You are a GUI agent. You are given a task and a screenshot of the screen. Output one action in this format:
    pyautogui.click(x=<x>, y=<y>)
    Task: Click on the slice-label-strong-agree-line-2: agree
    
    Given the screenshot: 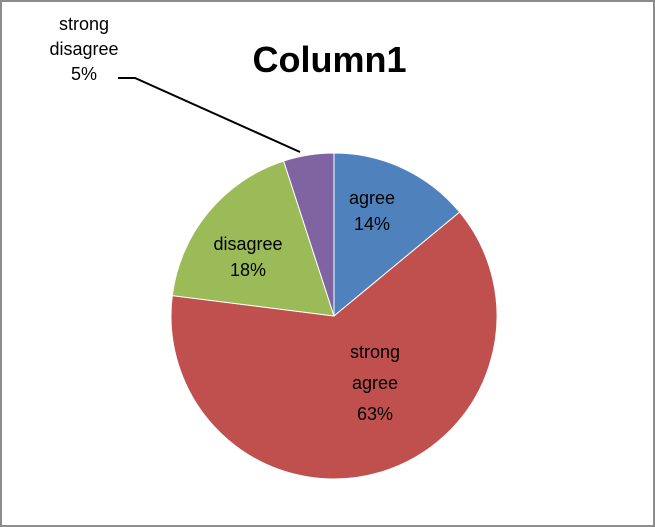 What is the action you would take?
    pyautogui.click(x=375, y=383)
    